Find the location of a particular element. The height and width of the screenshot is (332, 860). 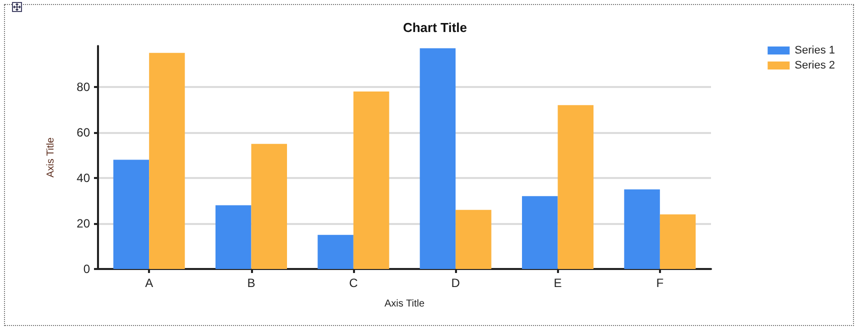

y-tick-label: 20 is located at coordinates (83, 223).